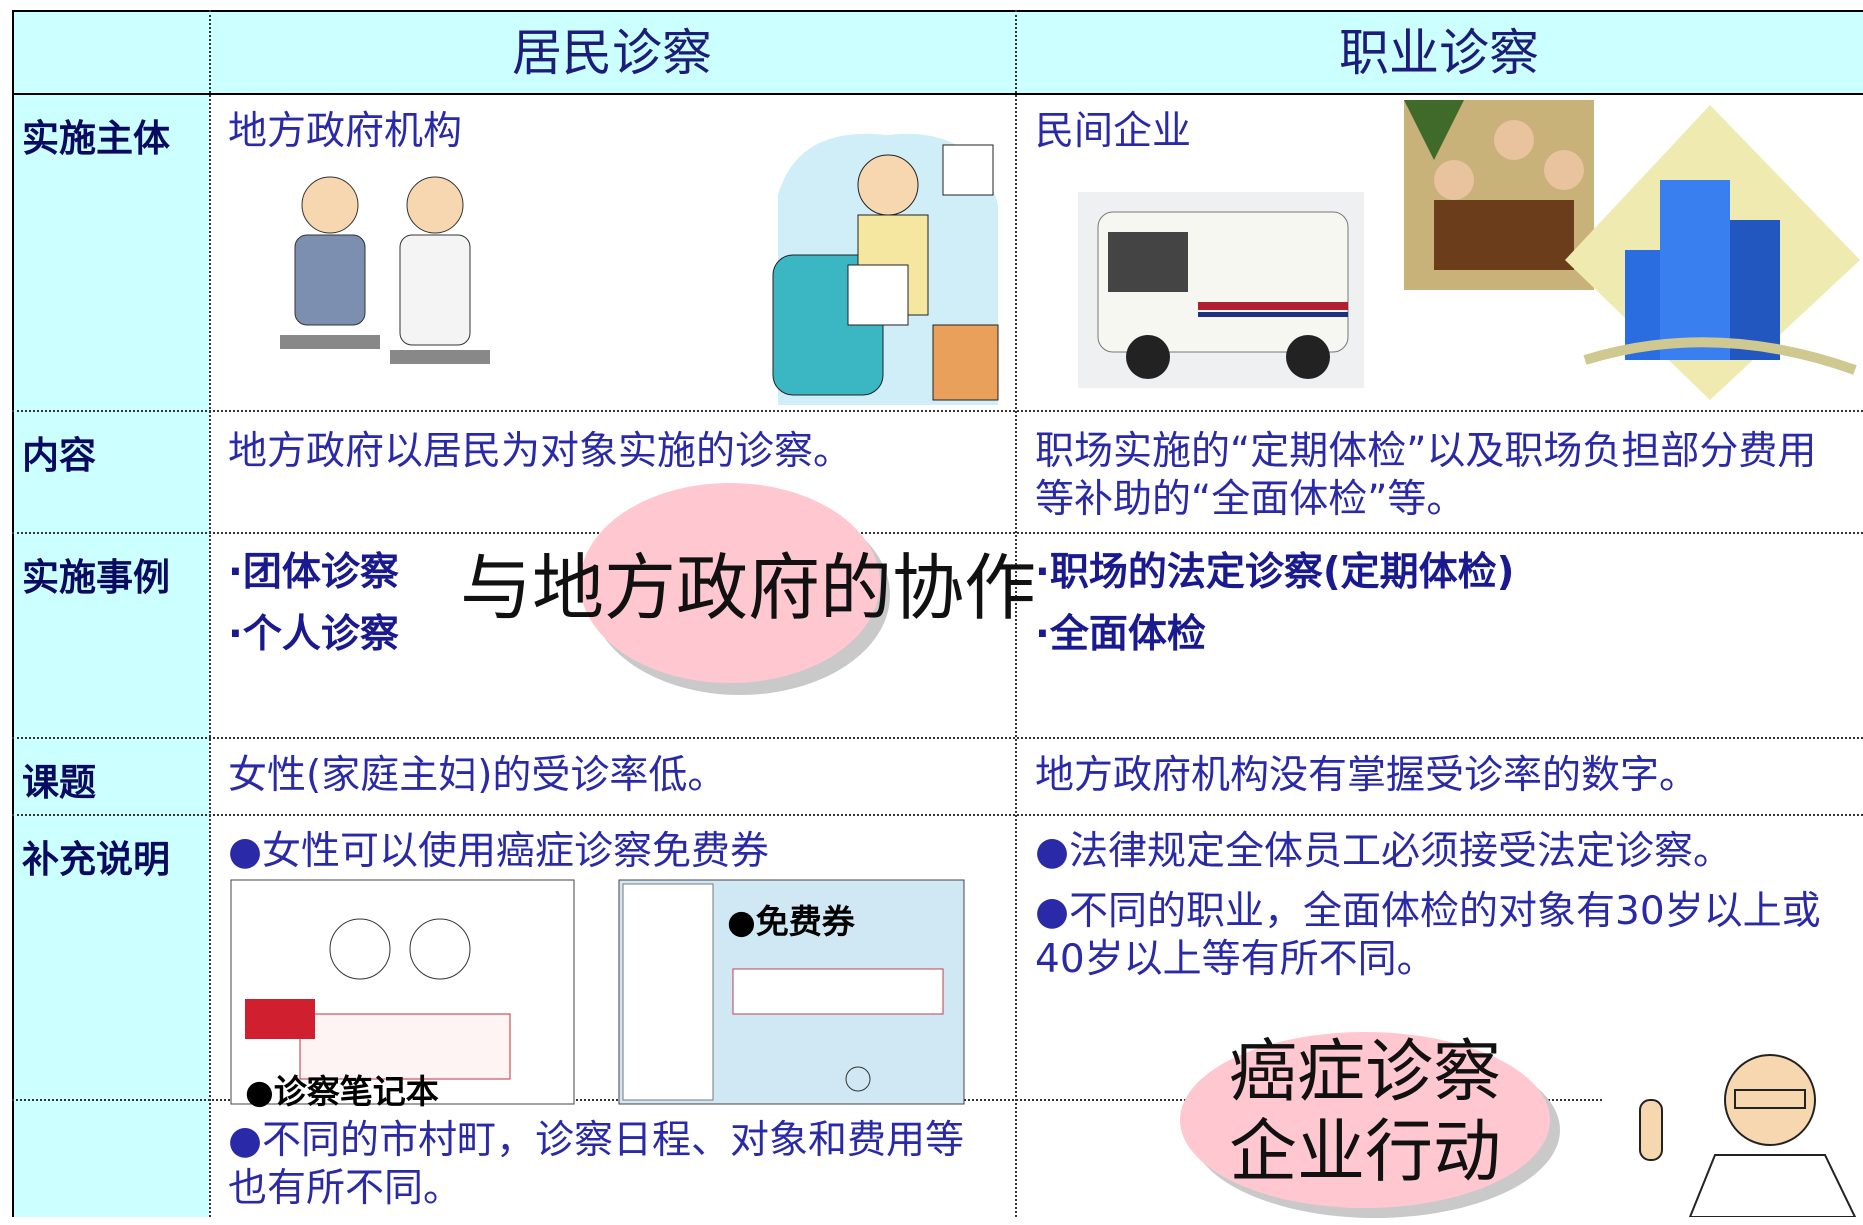  Describe the element at coordinates (385, 270) in the screenshot. I see `illustration-consultation` at that location.